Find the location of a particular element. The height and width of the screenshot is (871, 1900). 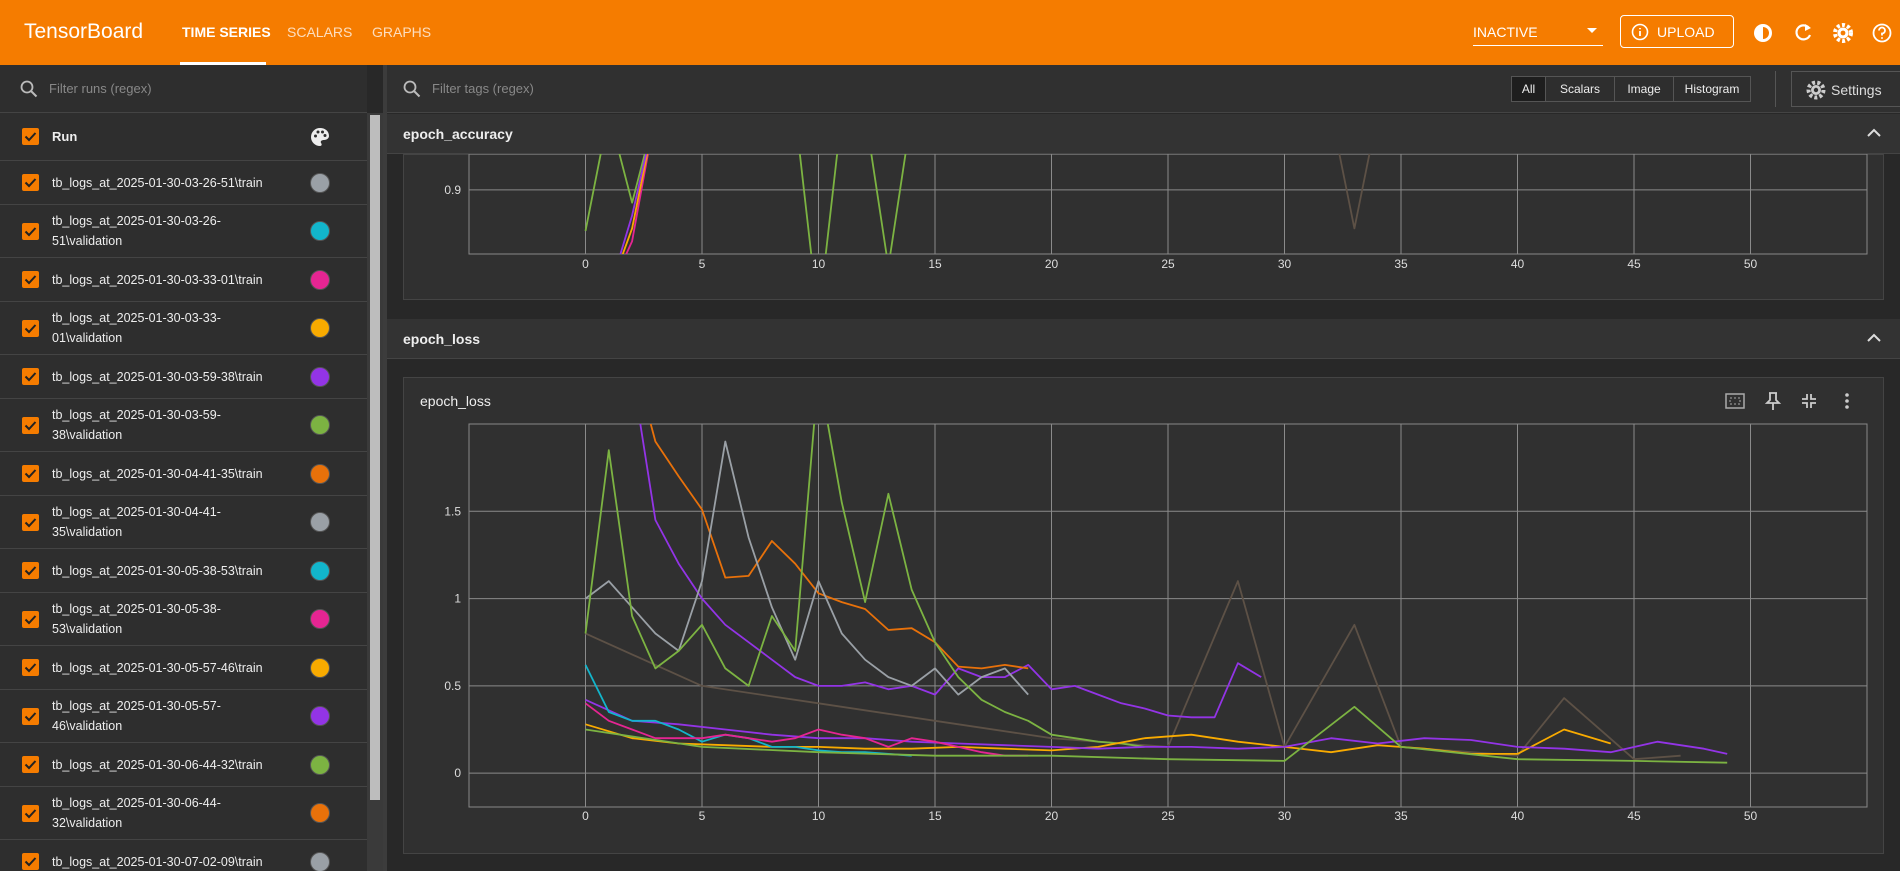

nav-tab: GRAPHS is located at coordinates (402, 32).